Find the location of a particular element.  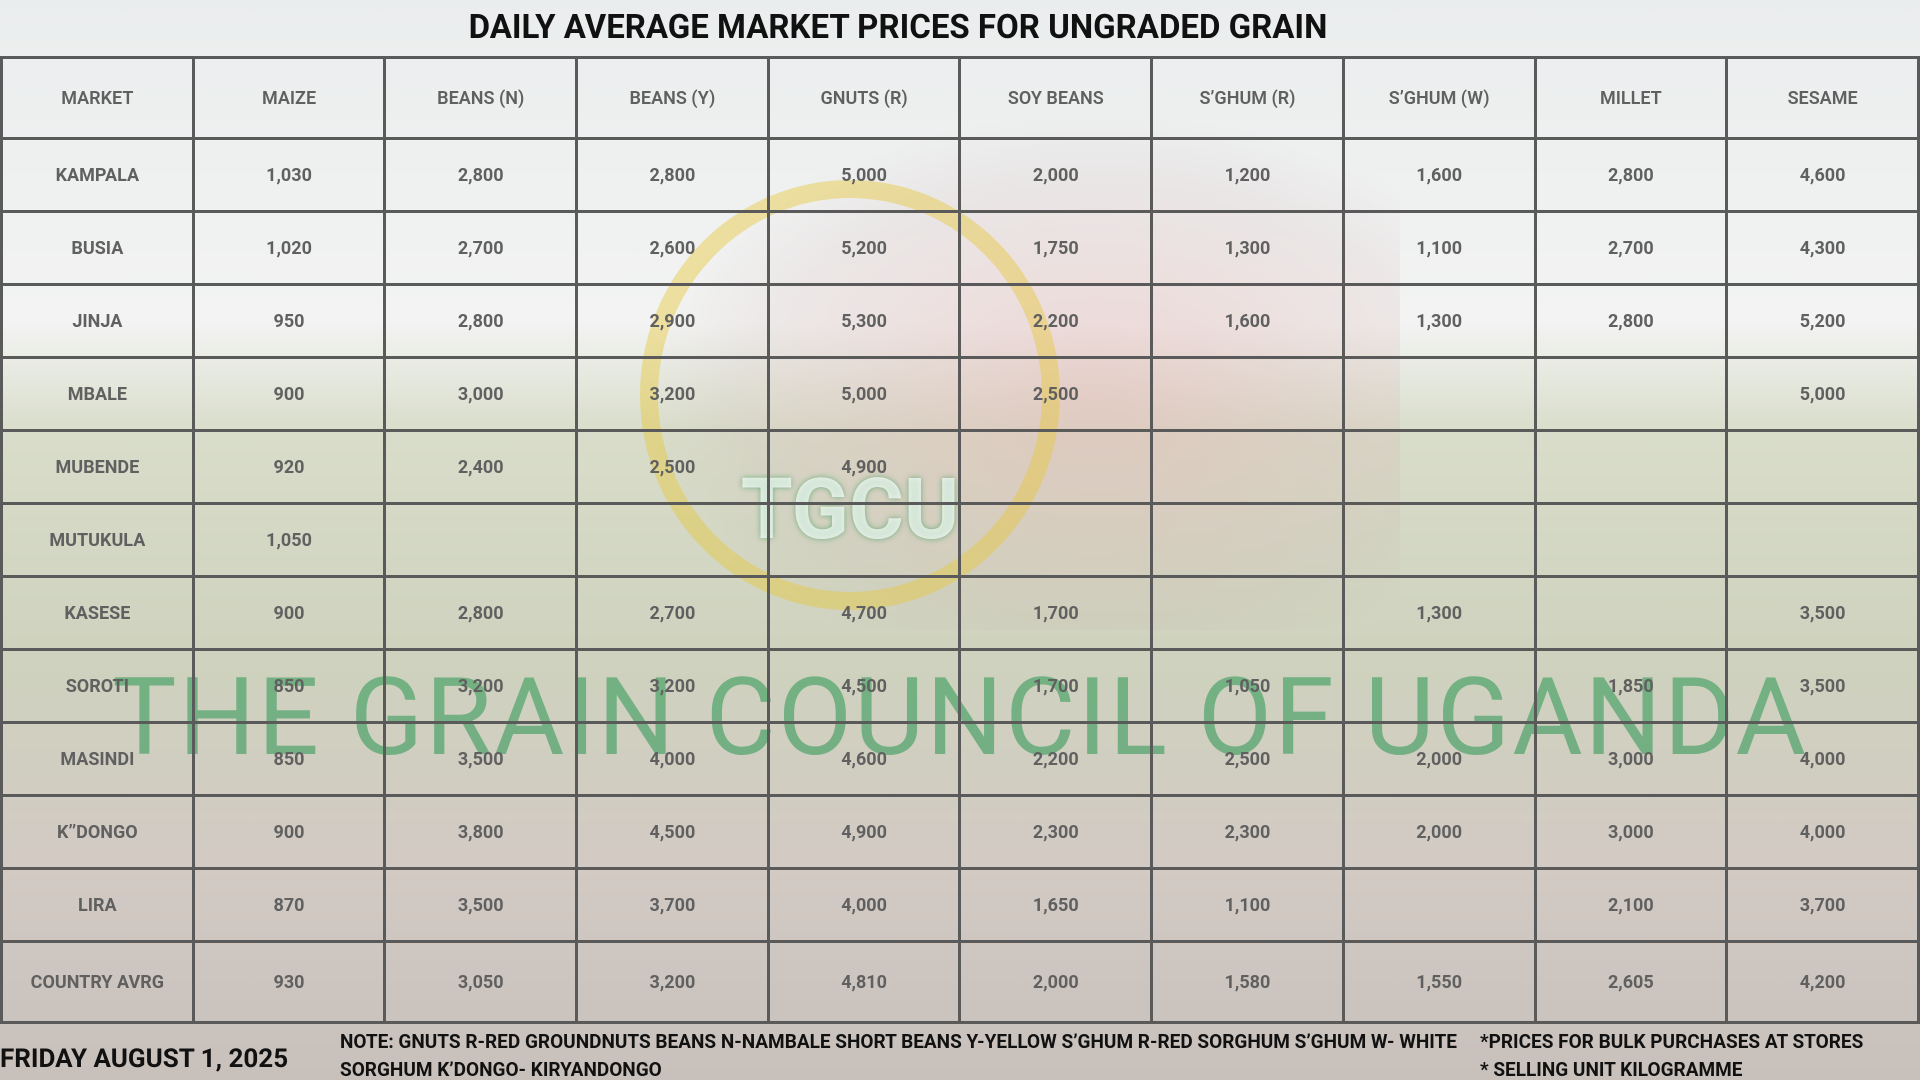

column-header: GNUTS (R) is located at coordinates (864, 98).